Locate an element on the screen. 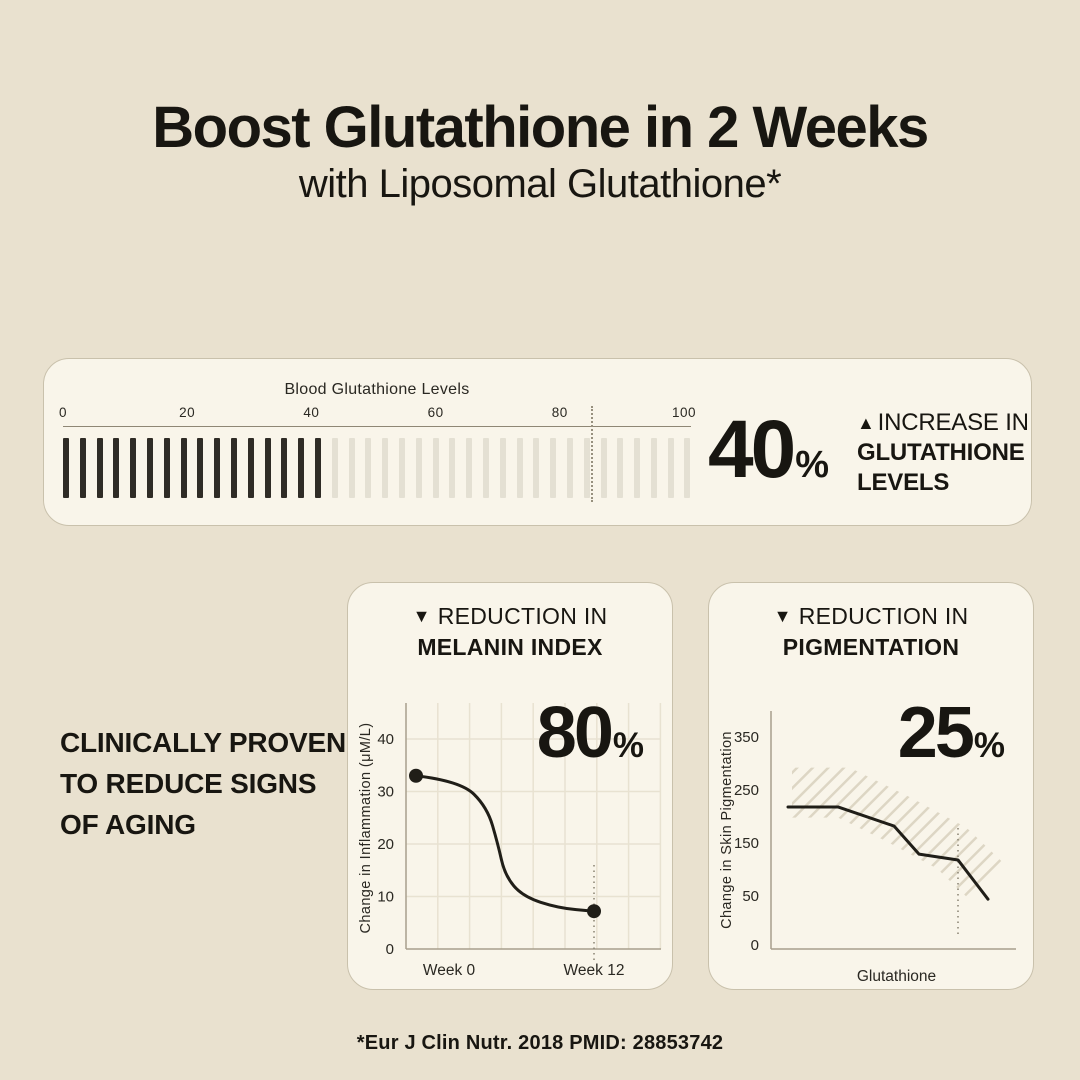  melanin-heading-line2: MELANIN INDEX is located at coordinates (510, 647).